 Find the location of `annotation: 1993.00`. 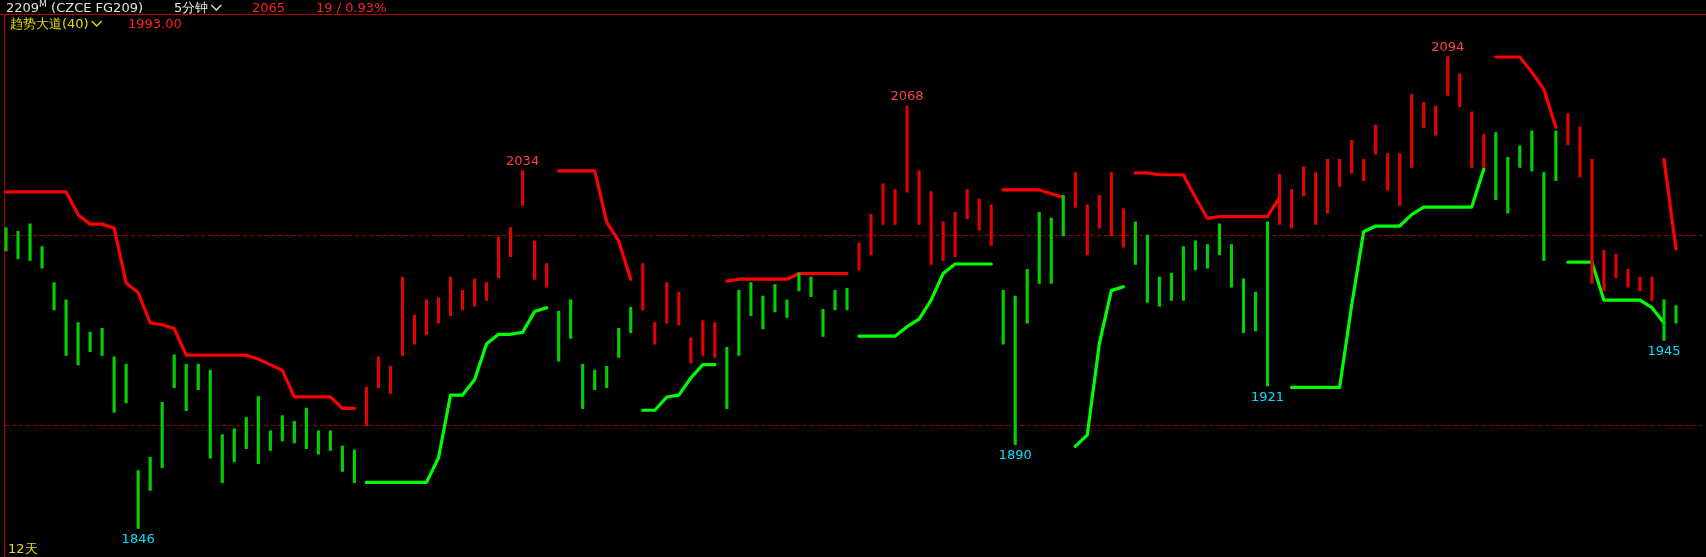

annotation: 1993.00 is located at coordinates (155, 23).